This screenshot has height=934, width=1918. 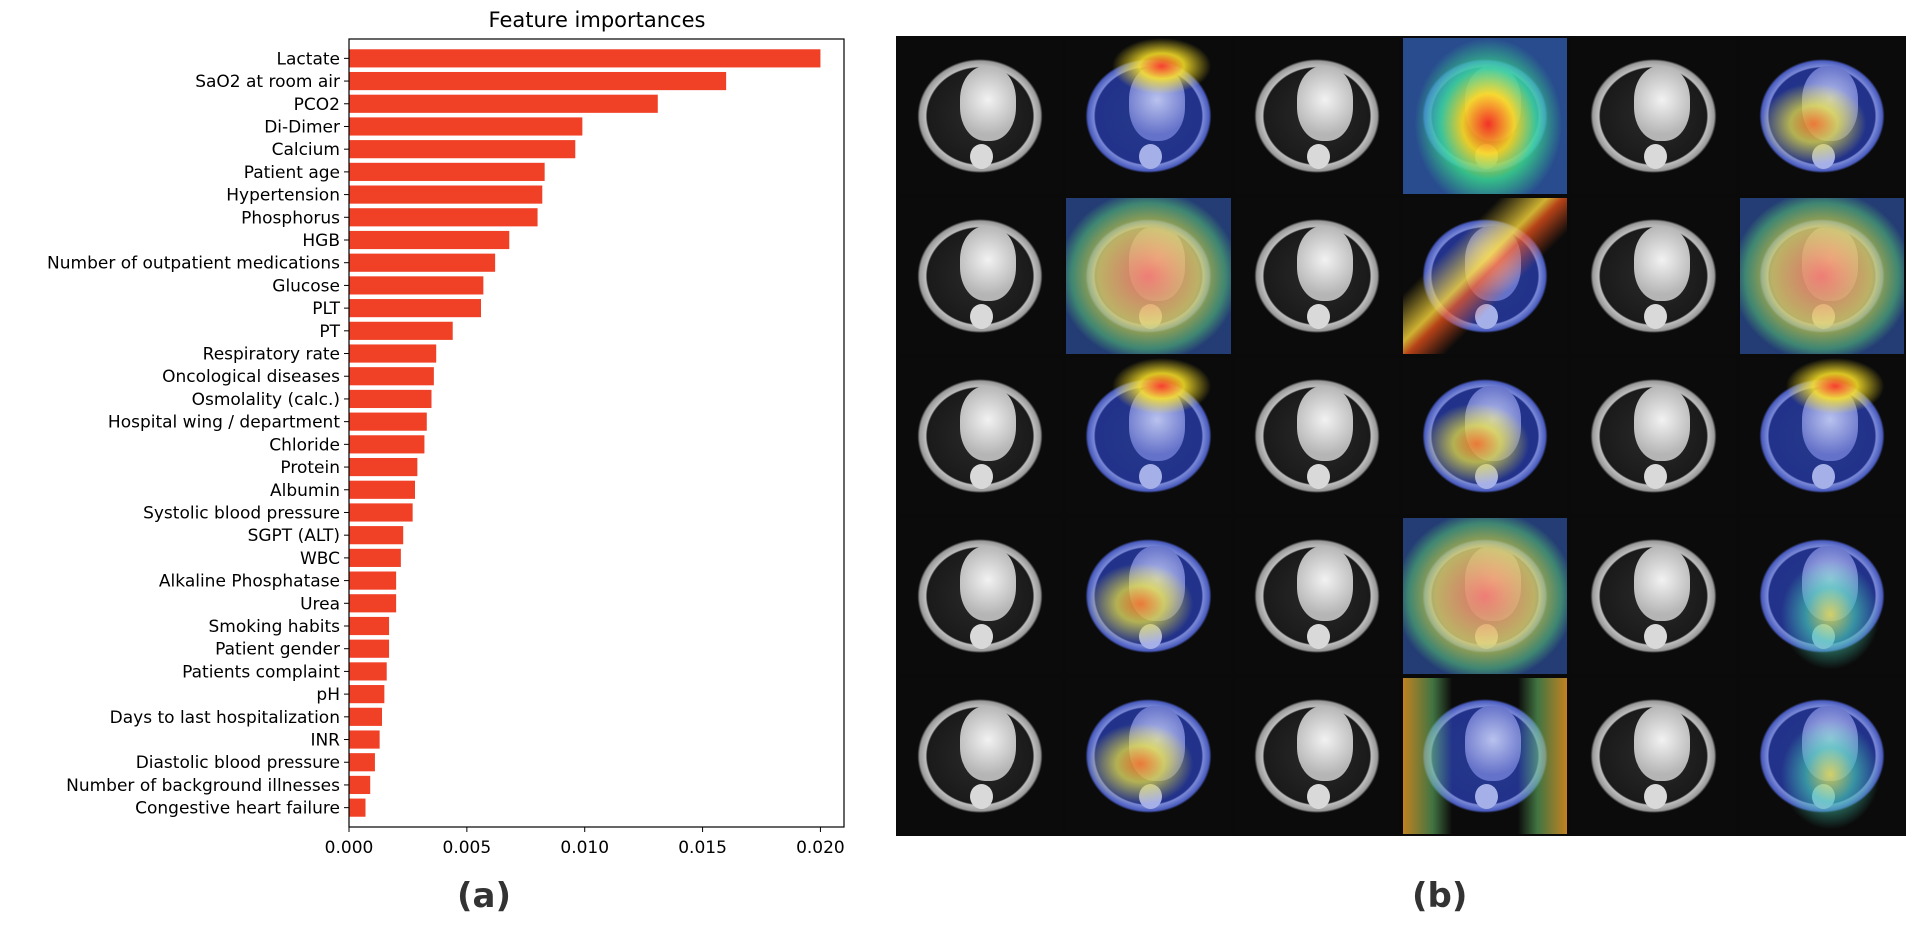 What do you see at coordinates (304, 445) in the screenshot?
I see `y-tick-label-17: Chloride` at bounding box center [304, 445].